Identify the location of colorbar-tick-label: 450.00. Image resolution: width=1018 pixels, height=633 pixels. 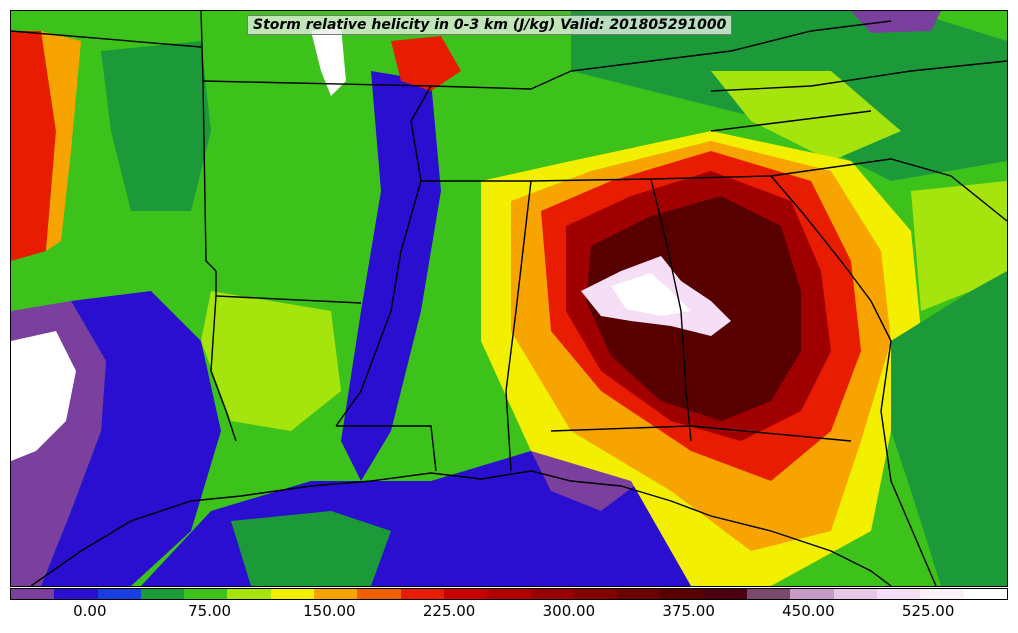
(808, 611).